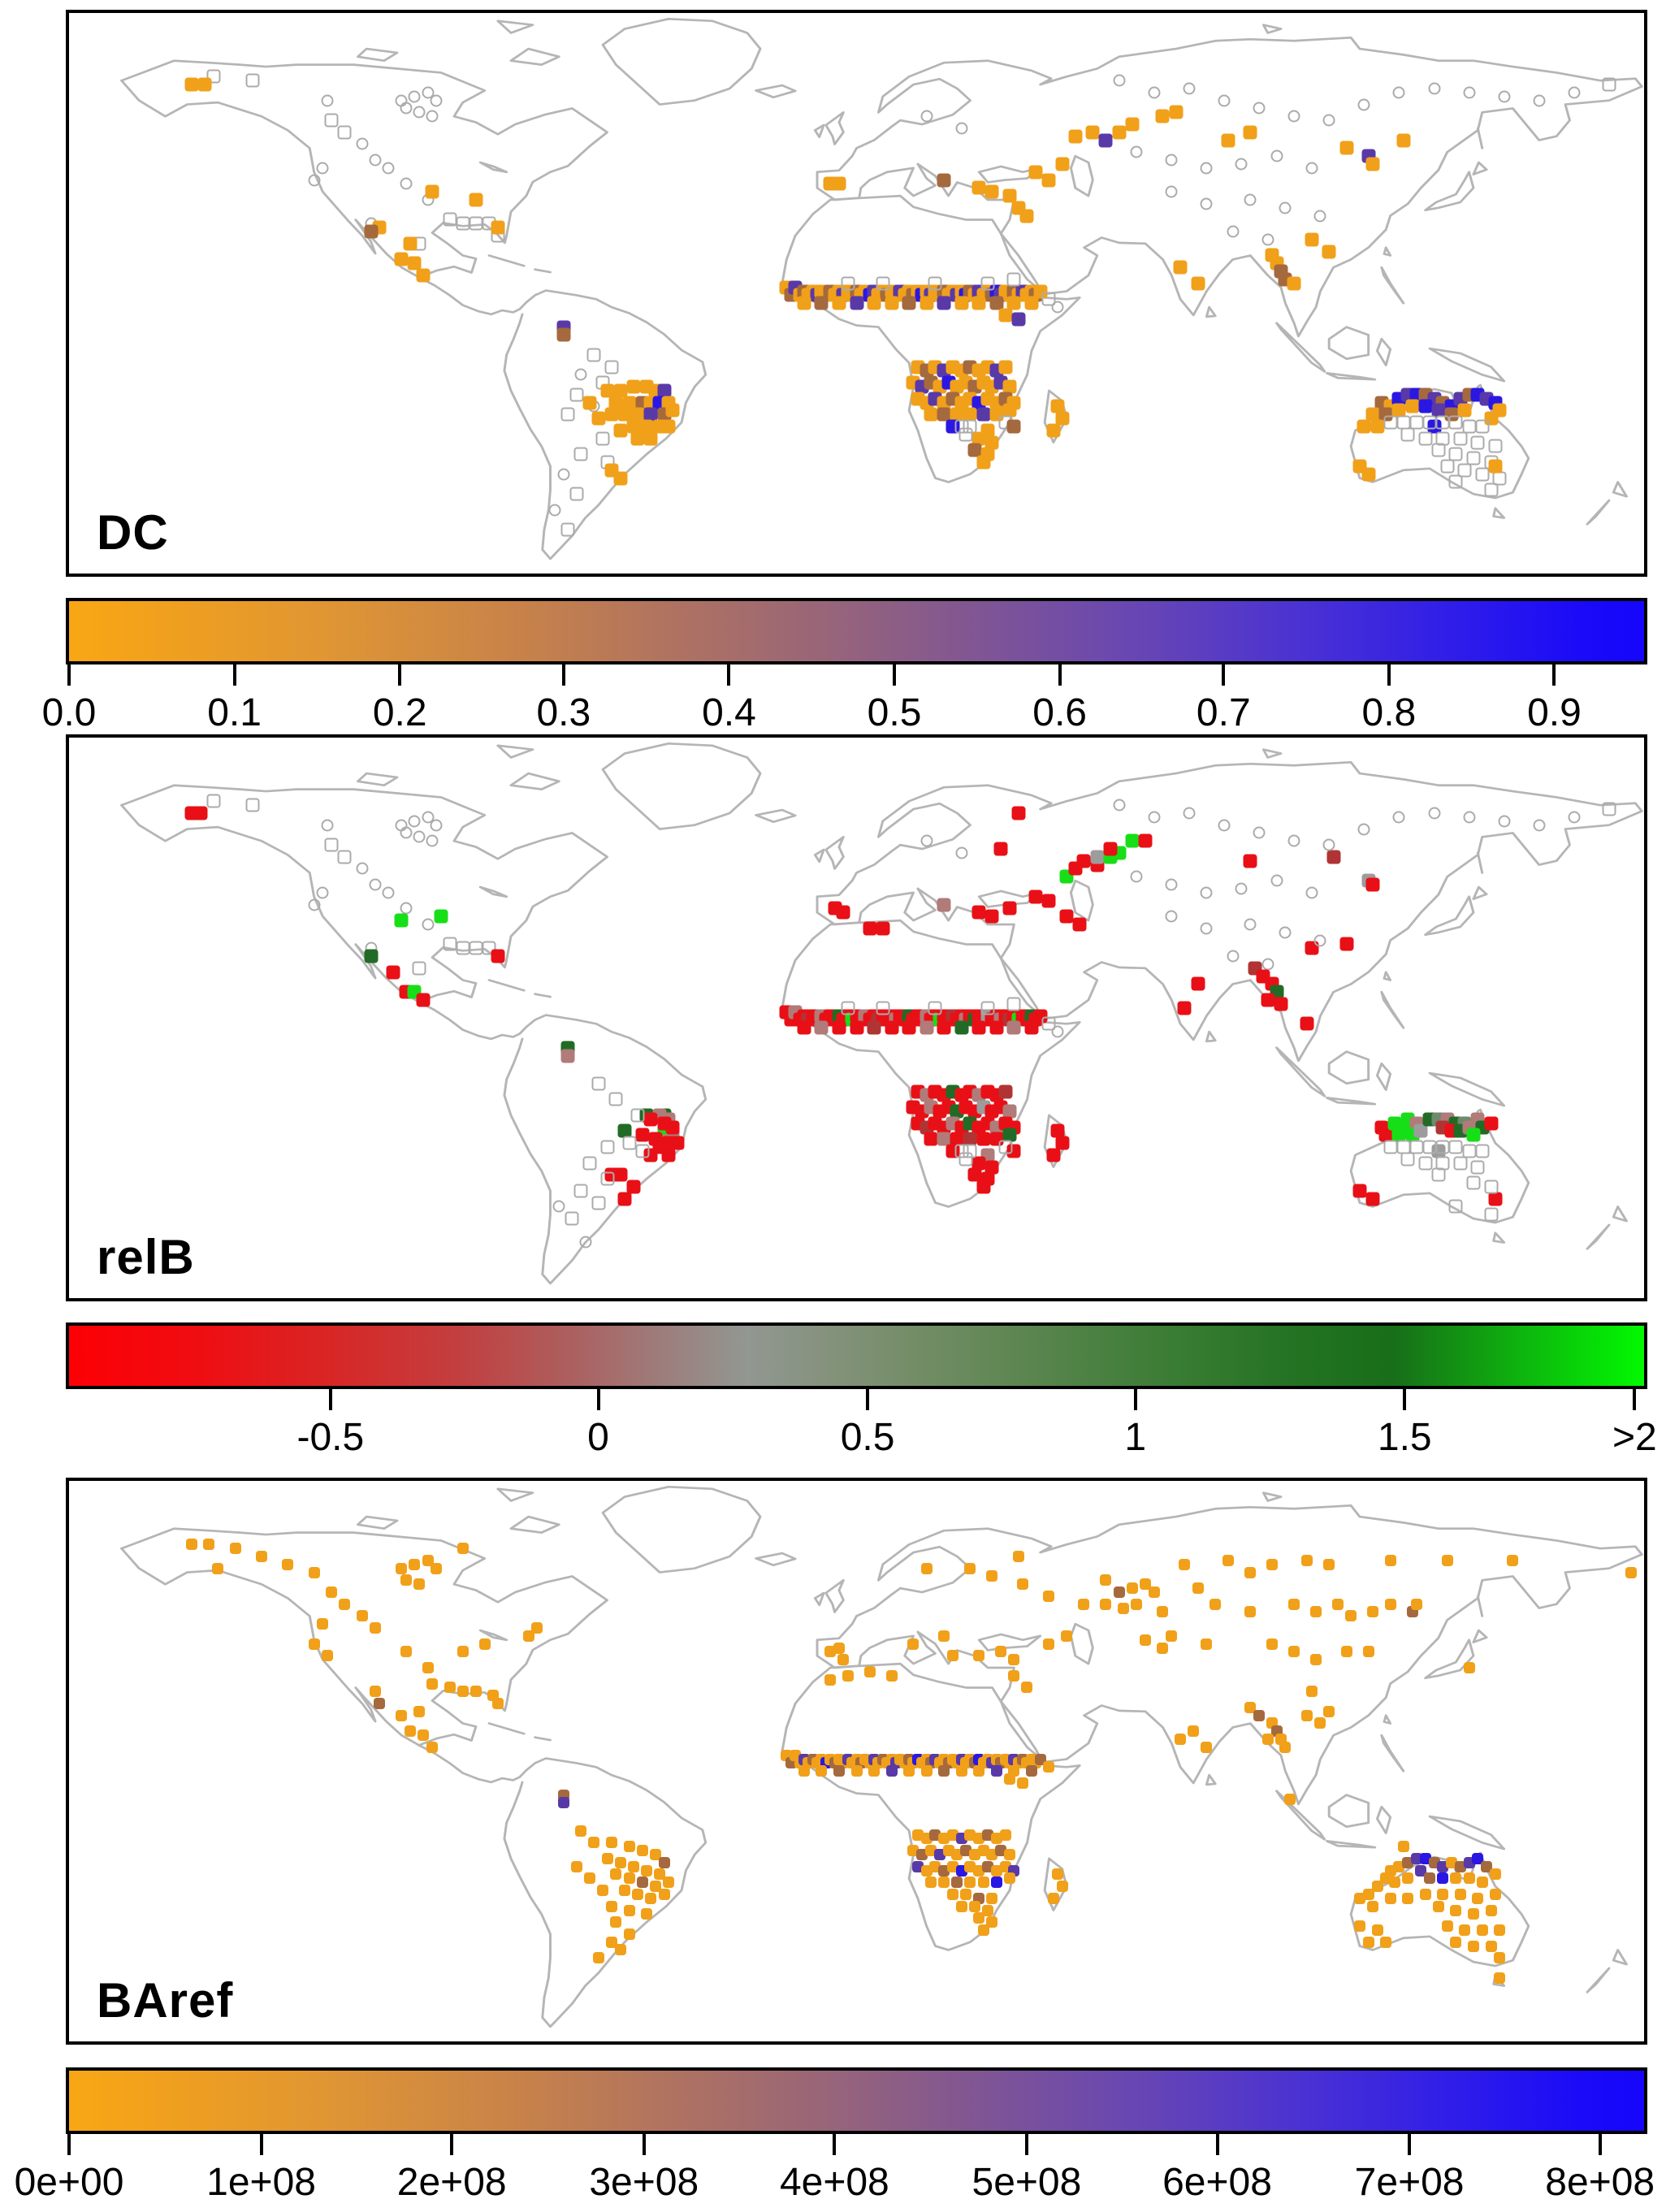 The height and width of the screenshot is (2212, 1679). What do you see at coordinates (451, 2182) in the screenshot?
I see `colorbar-tick-label: 2e+08` at bounding box center [451, 2182].